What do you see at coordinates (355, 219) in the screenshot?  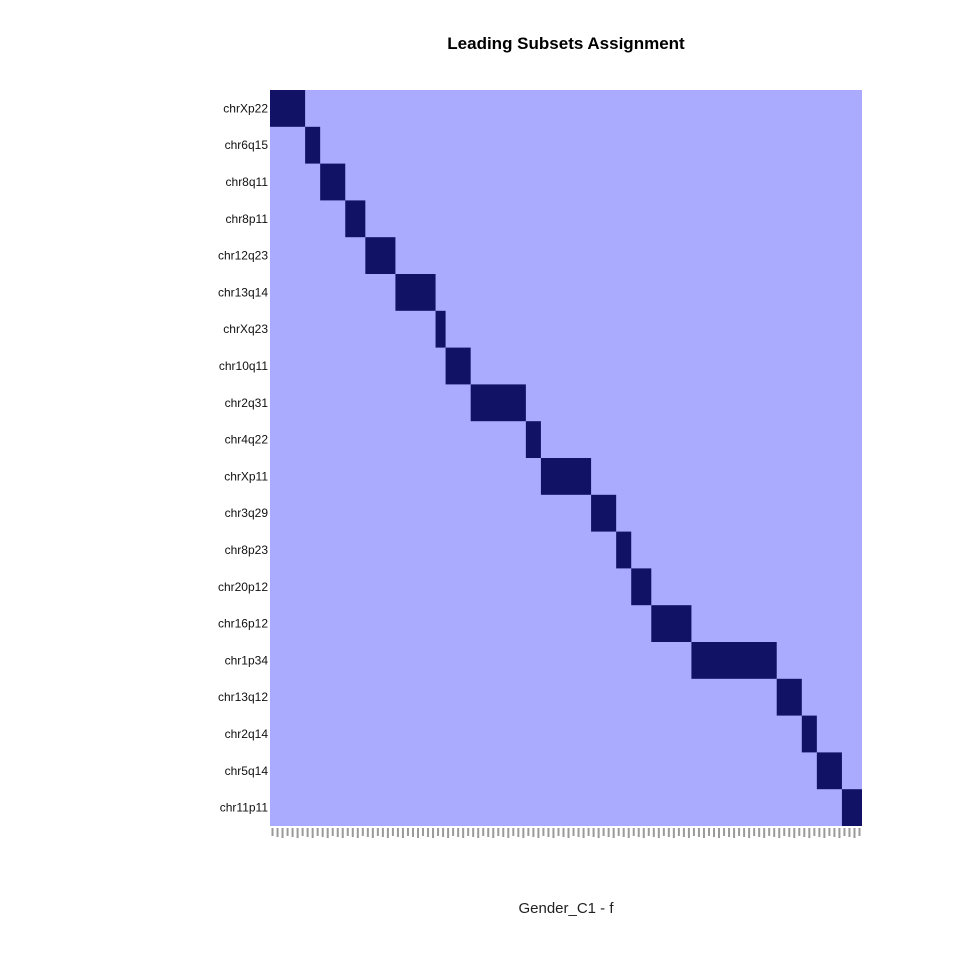 I see `heatmap-cell-chr8p11` at bounding box center [355, 219].